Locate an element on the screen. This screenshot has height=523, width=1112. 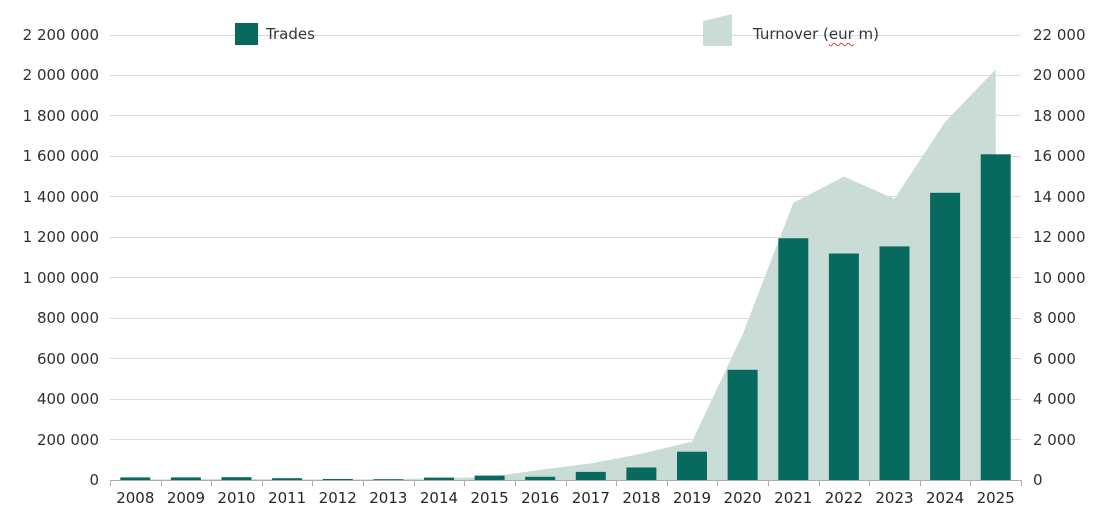
x-axis-year-label: 2019 is located at coordinates (692, 498).